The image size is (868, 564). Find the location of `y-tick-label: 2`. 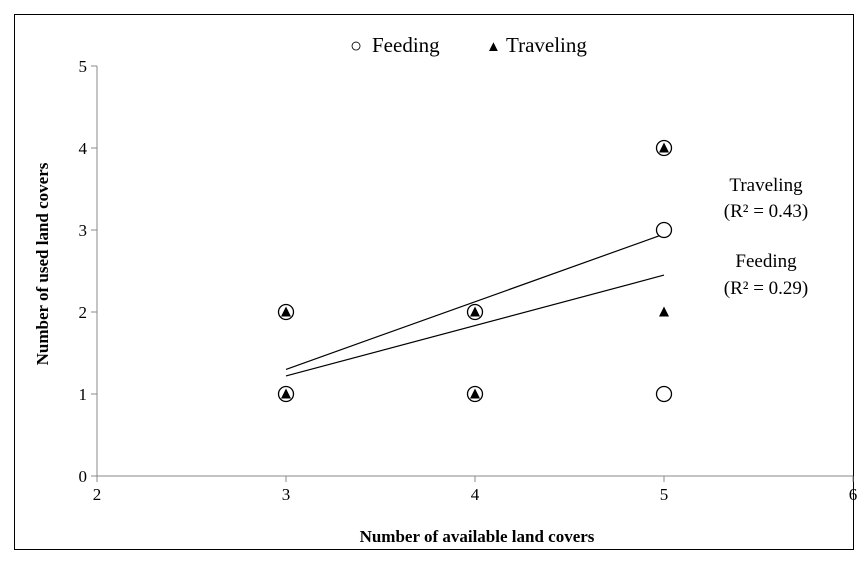

y-tick-label: 2 is located at coordinates (83, 312).